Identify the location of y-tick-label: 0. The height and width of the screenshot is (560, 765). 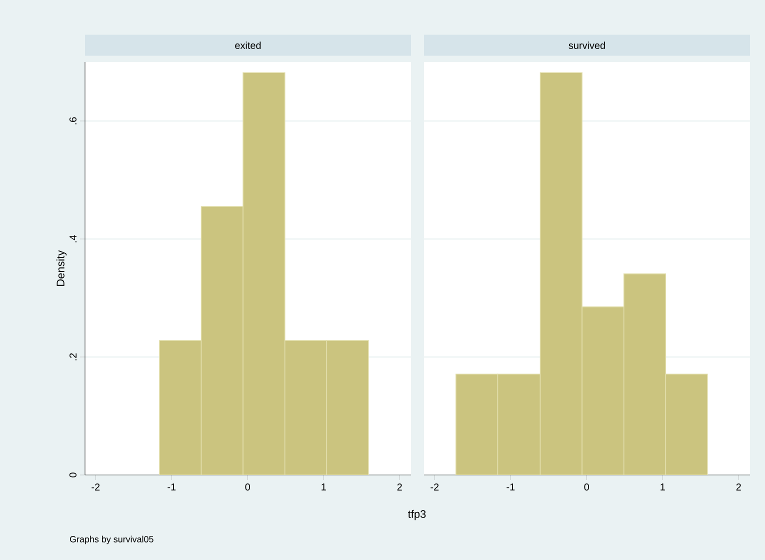
(72, 475).